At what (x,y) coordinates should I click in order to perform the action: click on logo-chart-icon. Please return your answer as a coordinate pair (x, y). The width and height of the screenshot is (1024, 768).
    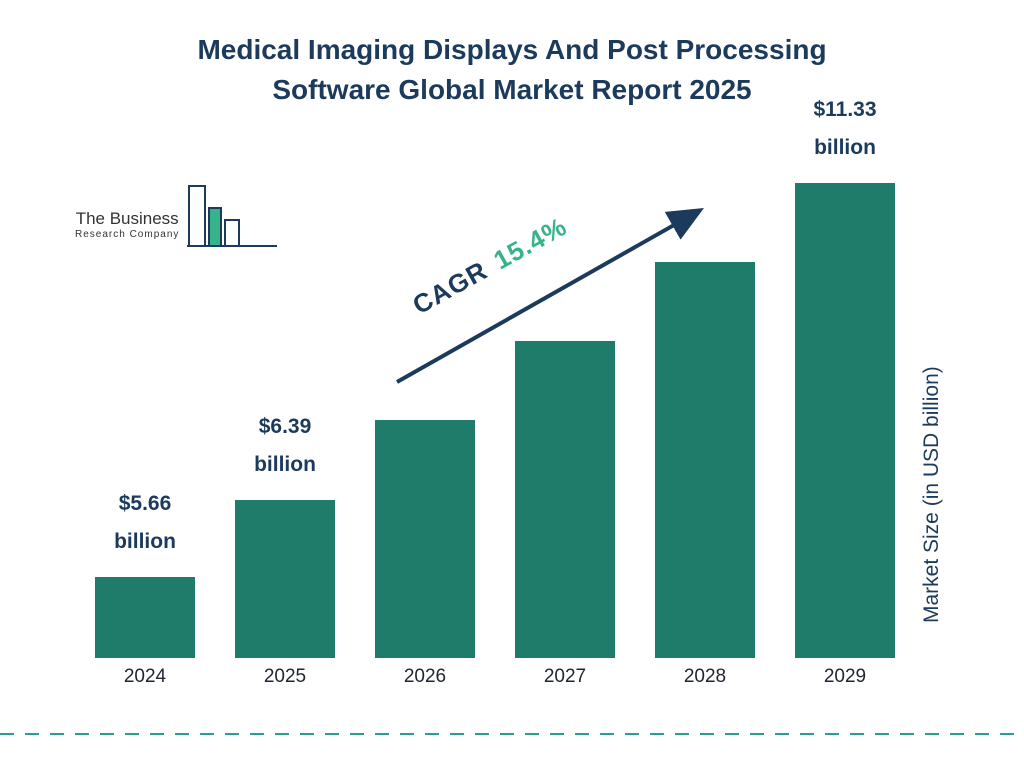
    Looking at the image, I should click on (232, 216).